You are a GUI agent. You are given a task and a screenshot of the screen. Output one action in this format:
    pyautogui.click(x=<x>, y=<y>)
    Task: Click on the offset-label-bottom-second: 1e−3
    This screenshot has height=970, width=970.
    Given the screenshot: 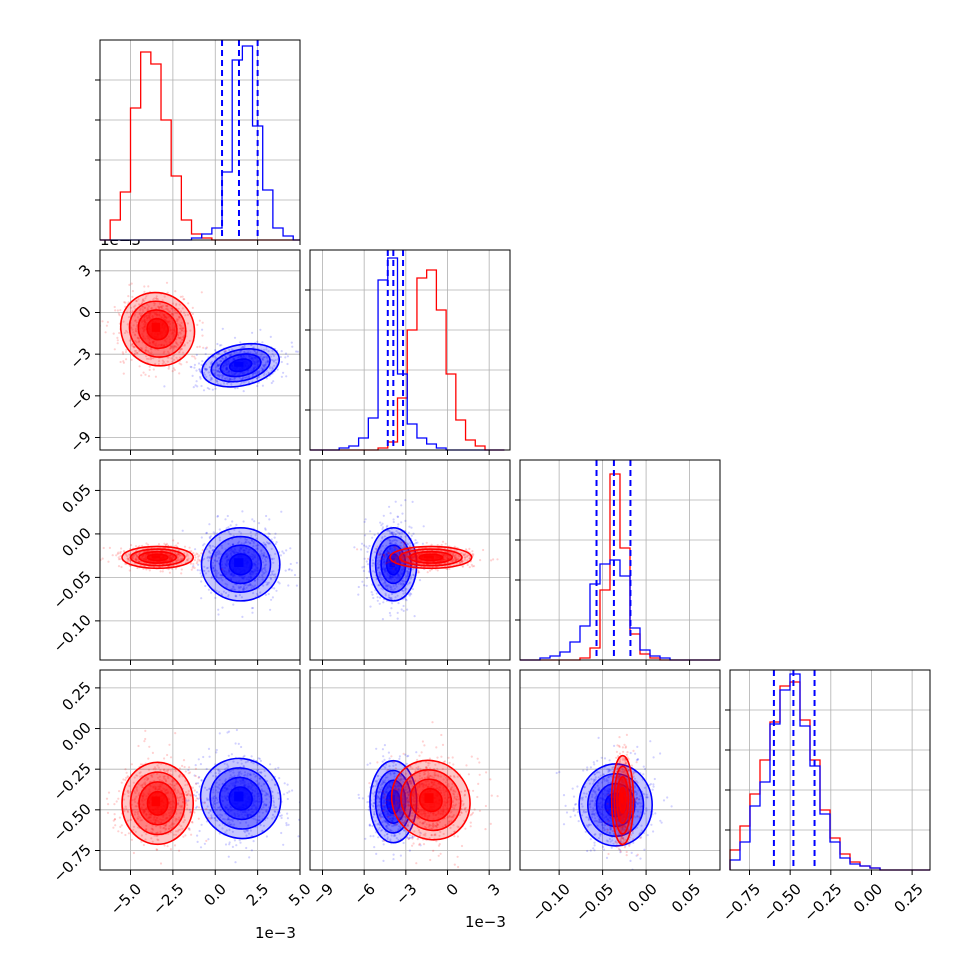 What is the action you would take?
    pyautogui.click(x=485, y=922)
    